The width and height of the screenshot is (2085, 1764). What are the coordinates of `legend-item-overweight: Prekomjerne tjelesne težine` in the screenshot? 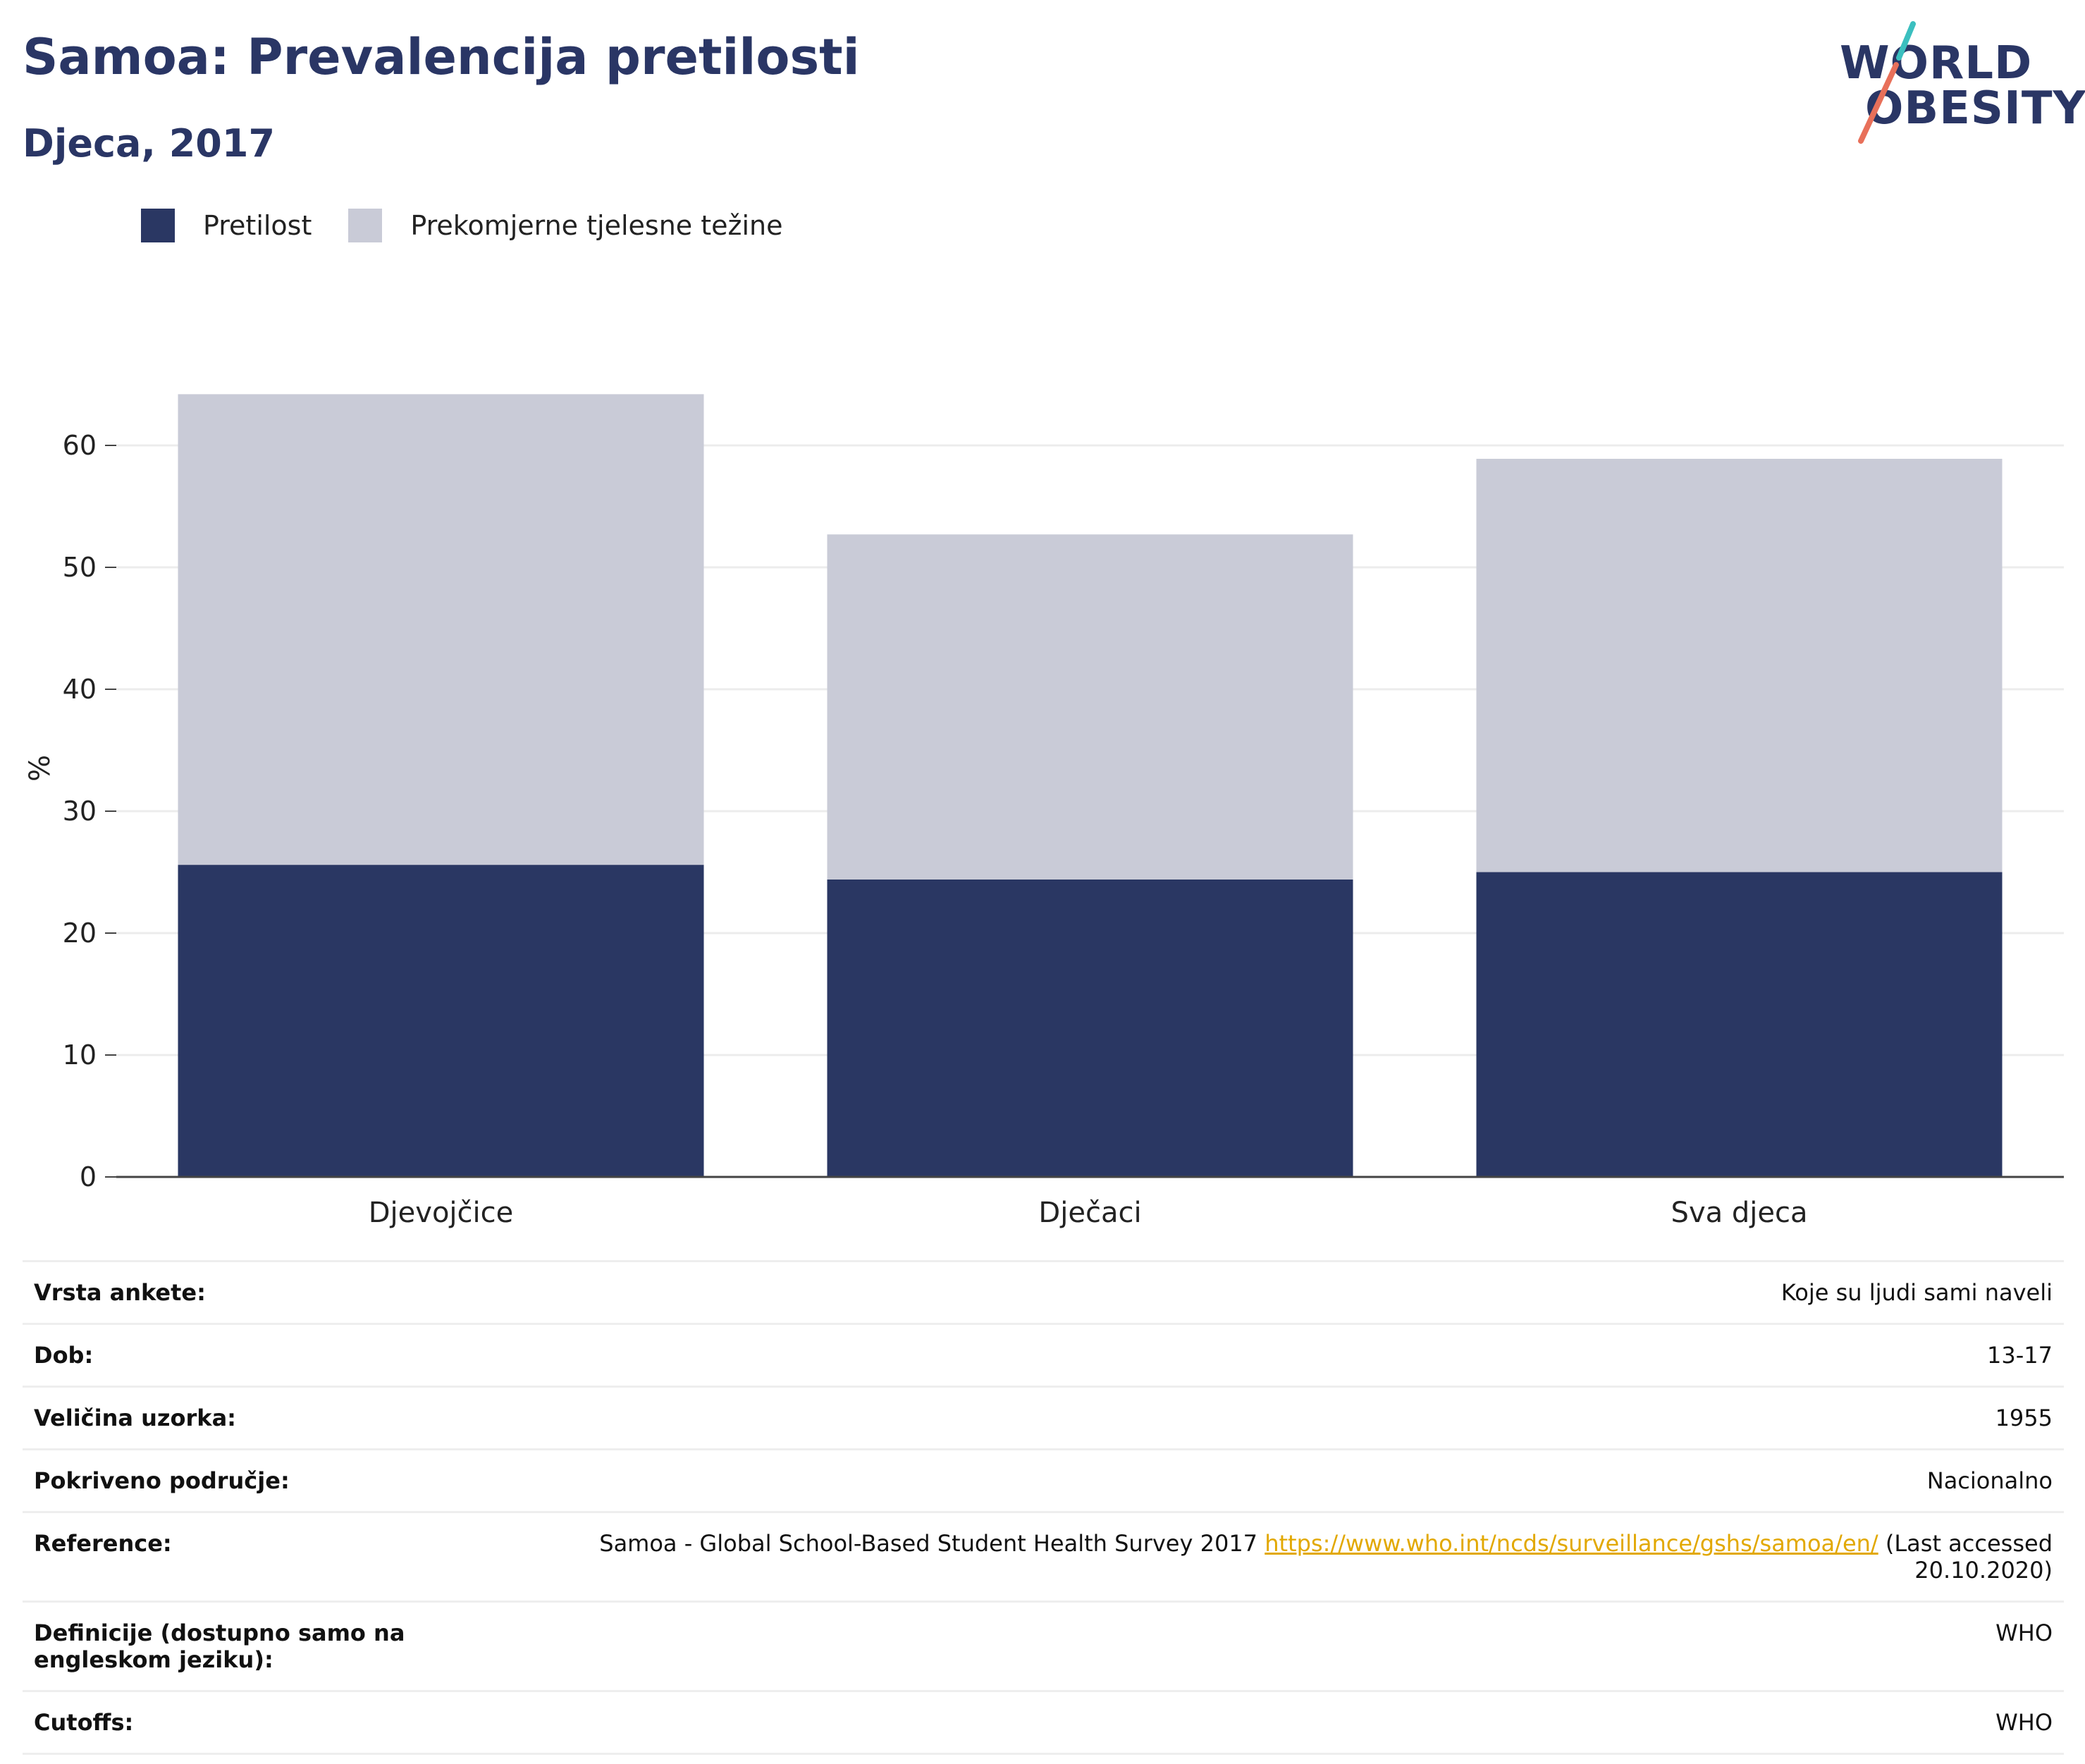 It's located at (565, 225).